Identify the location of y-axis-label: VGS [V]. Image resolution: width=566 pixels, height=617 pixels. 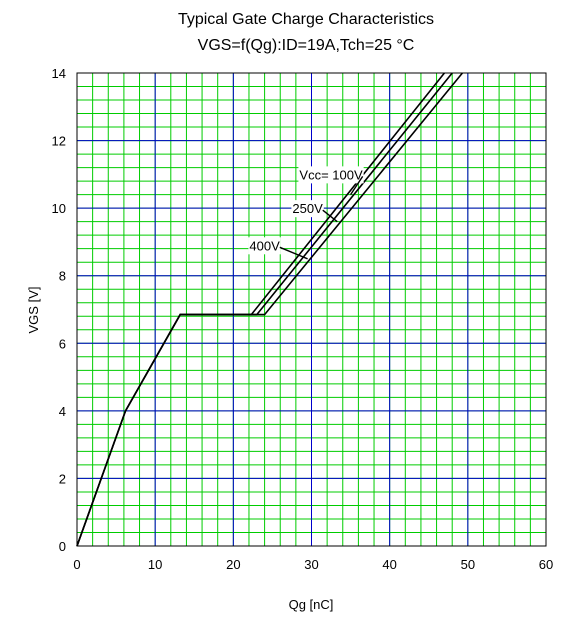
(33, 310).